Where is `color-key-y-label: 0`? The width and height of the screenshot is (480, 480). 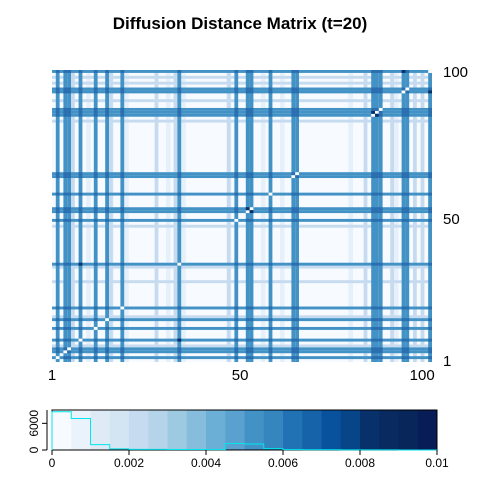
color-key-y-label: 0 is located at coordinates (34, 449).